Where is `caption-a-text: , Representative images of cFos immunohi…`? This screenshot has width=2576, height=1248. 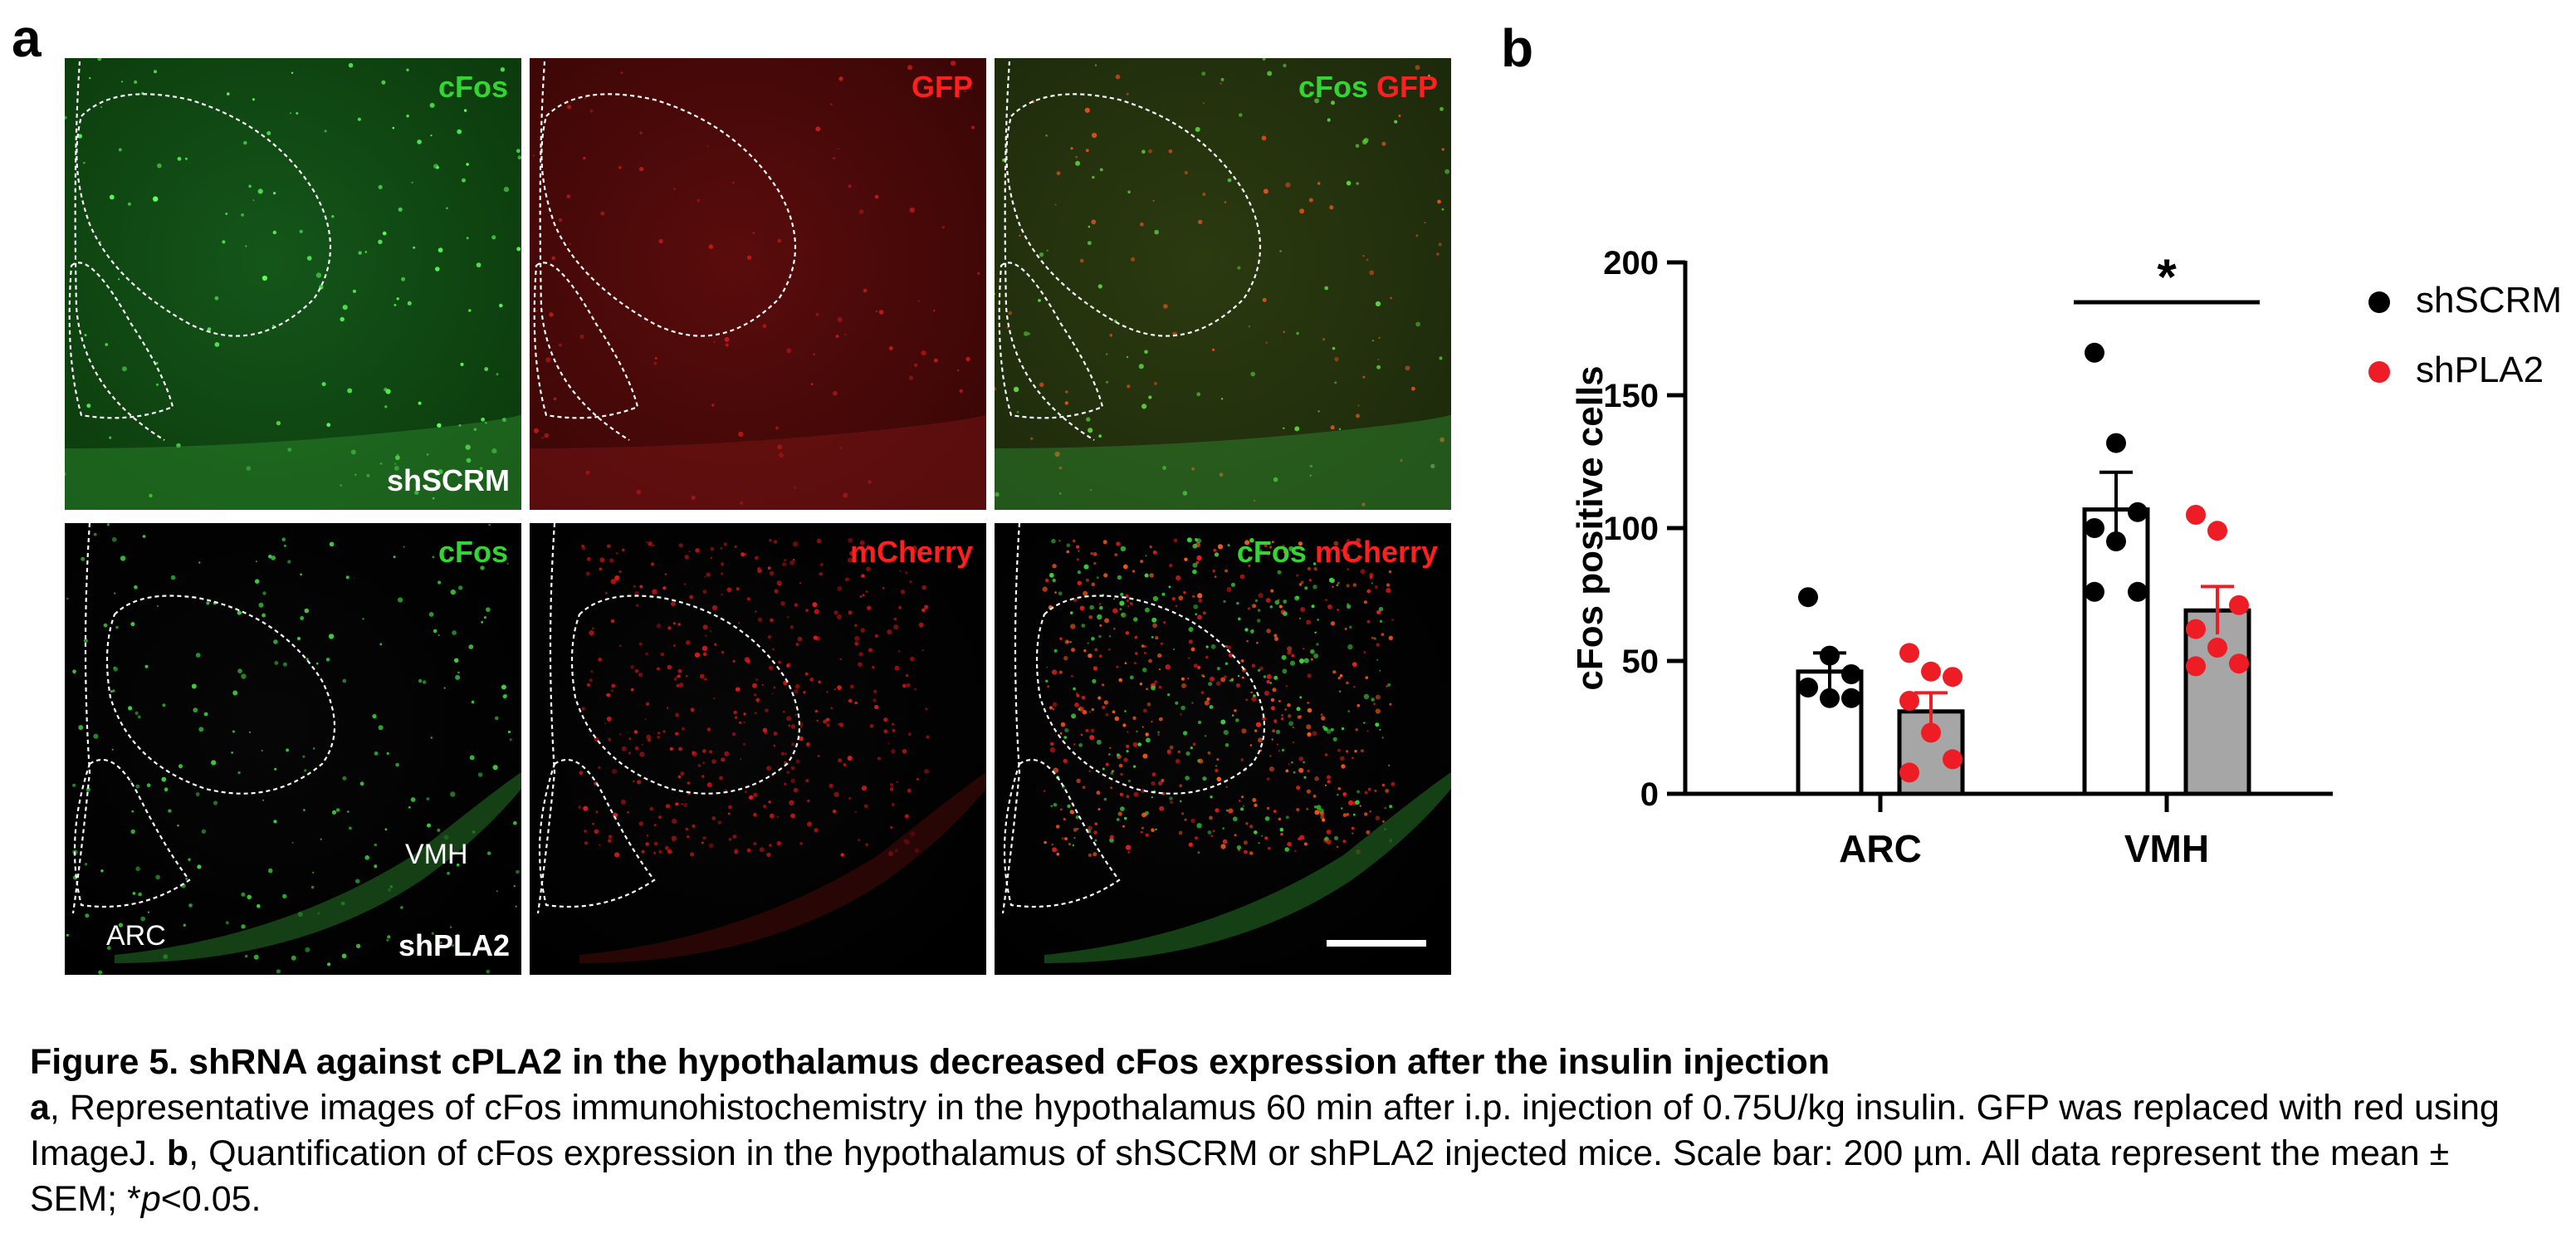 caption-a-text: , Representative images of cFos immunohi… is located at coordinates (1265, 1130).